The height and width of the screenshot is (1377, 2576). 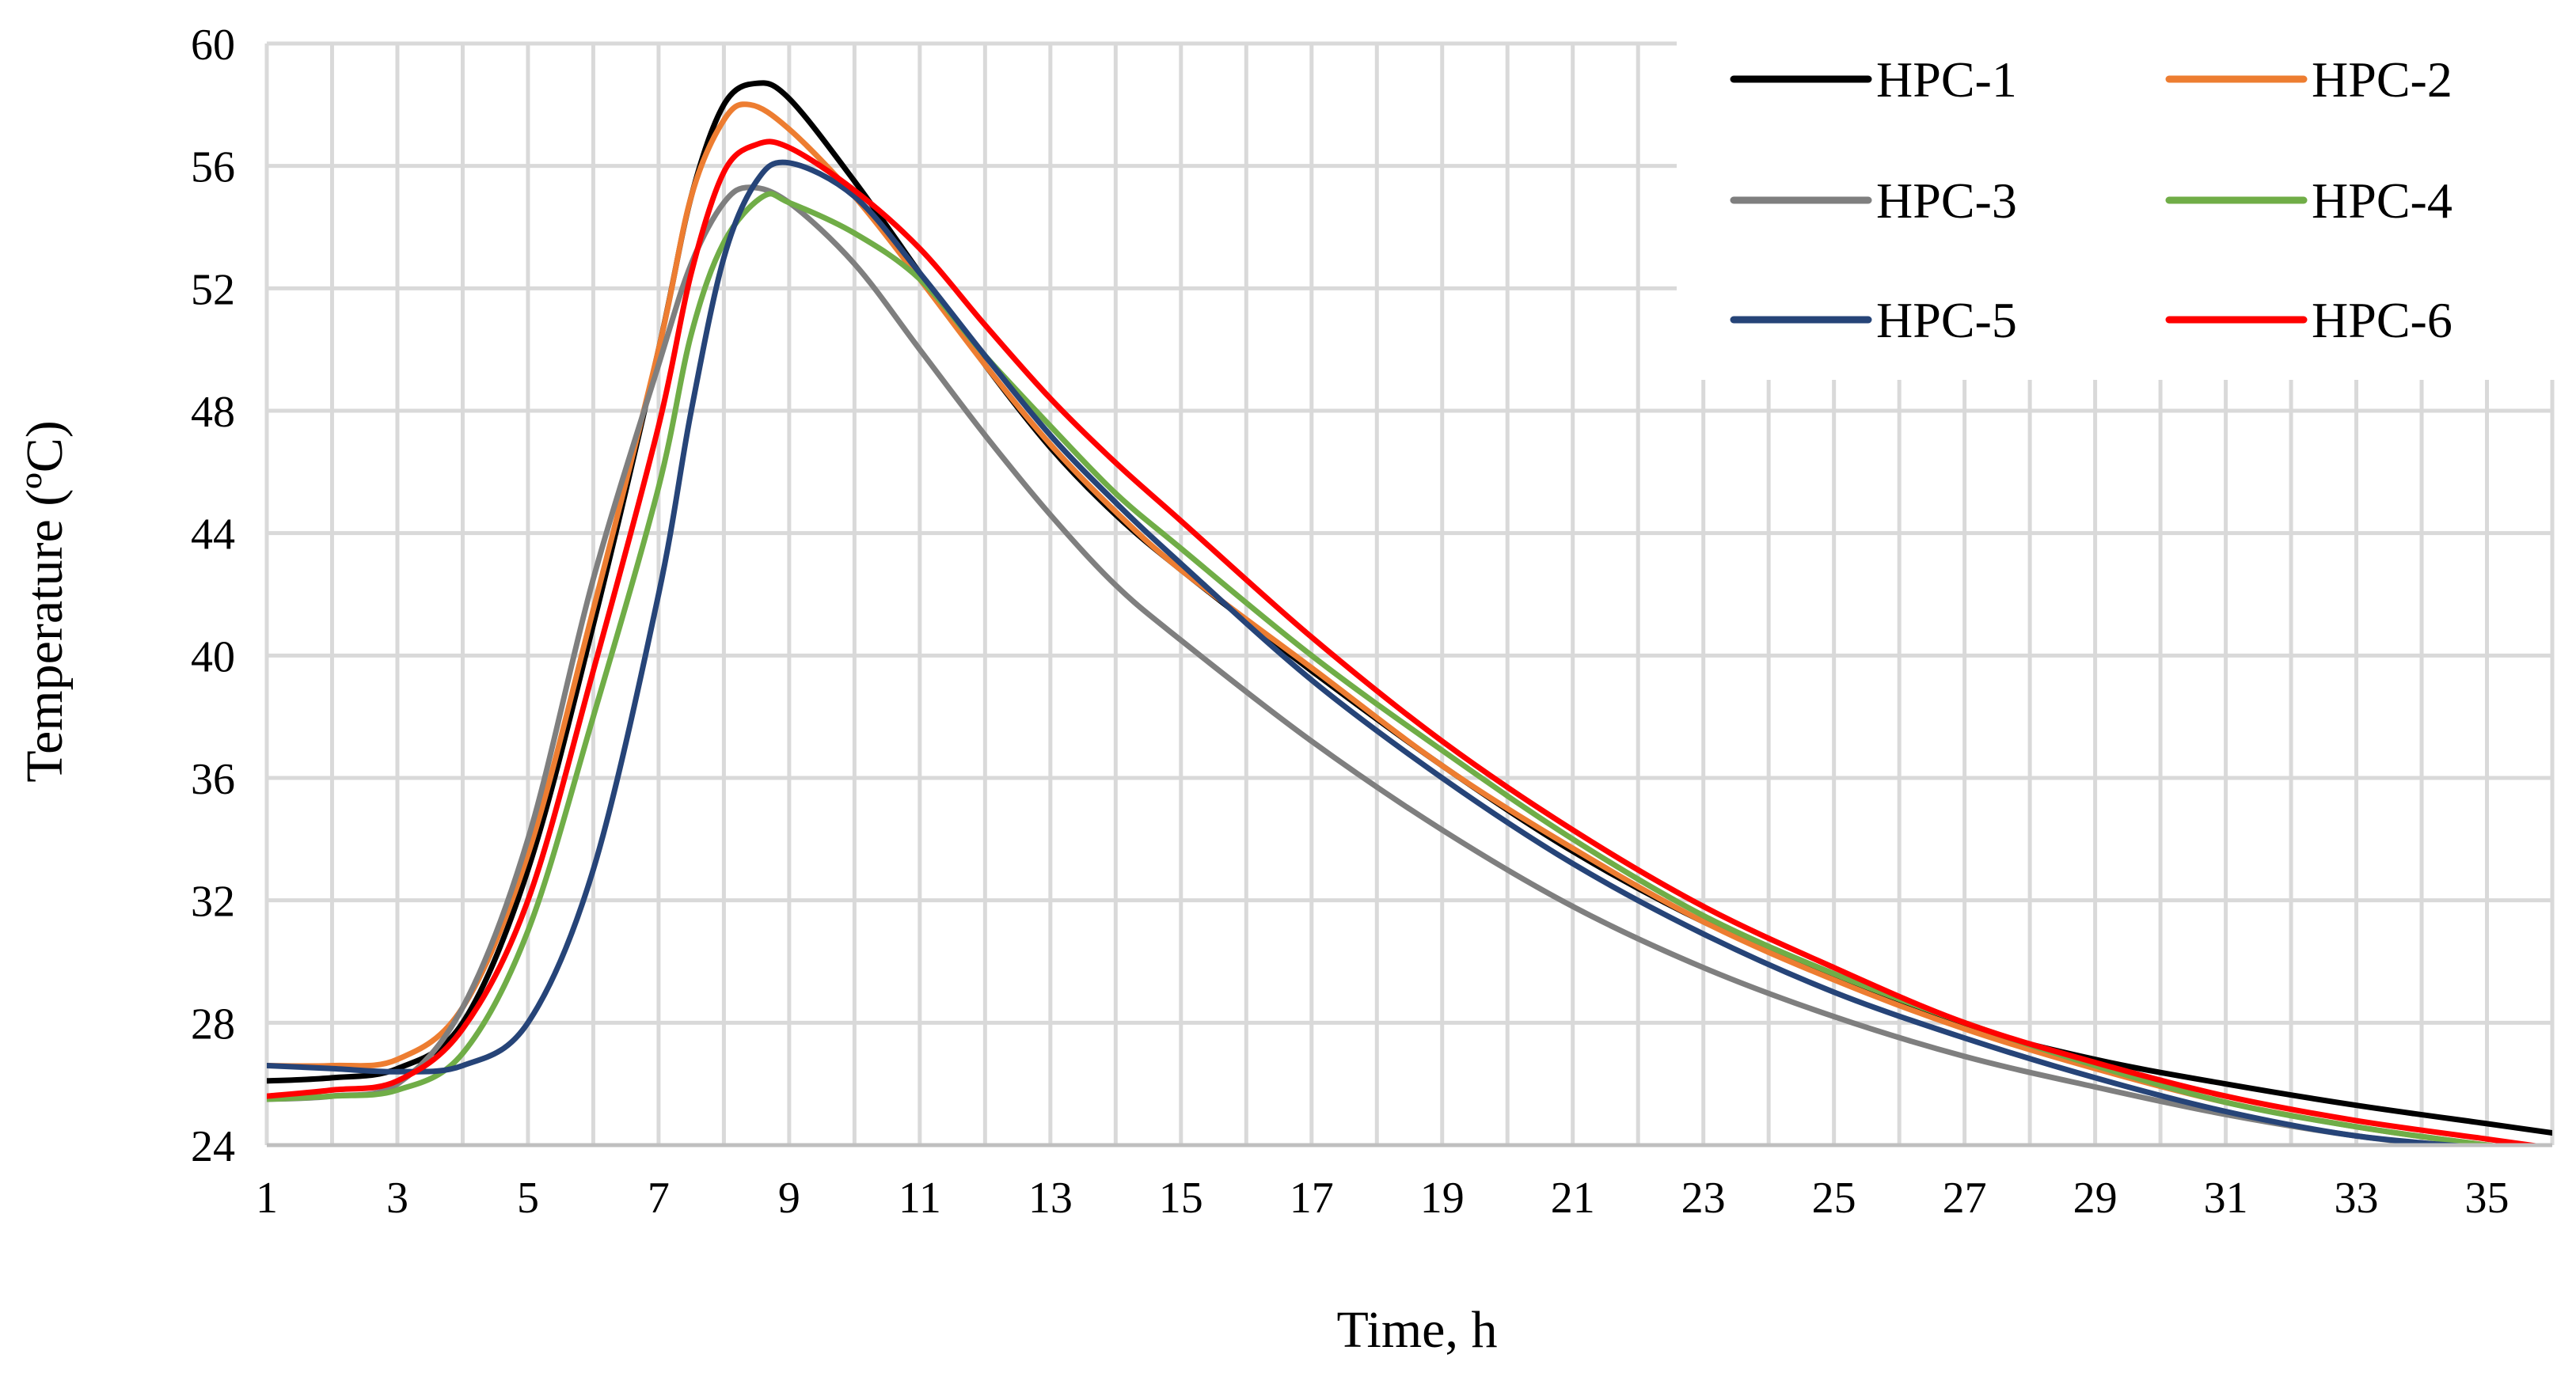 What do you see at coordinates (1573, 1198) in the screenshot?
I see `x-tick-label: 21` at bounding box center [1573, 1198].